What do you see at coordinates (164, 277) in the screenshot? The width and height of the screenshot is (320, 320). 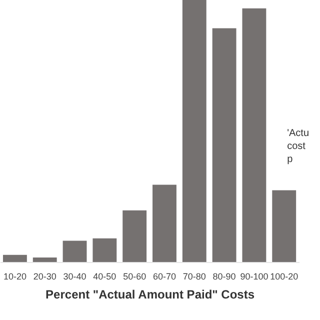 I see `x-tick-label: 60-70` at bounding box center [164, 277].